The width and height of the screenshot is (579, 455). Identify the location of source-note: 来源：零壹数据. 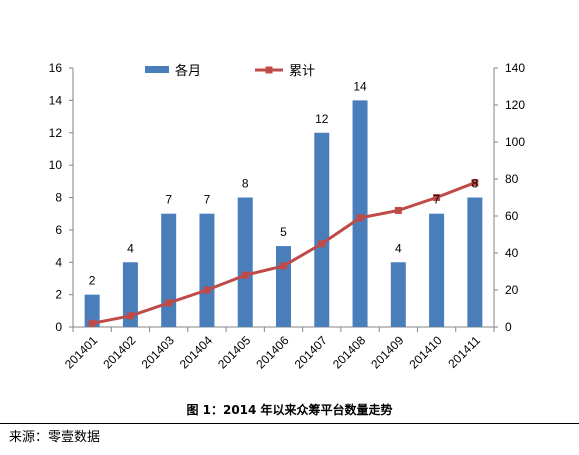
(55, 437).